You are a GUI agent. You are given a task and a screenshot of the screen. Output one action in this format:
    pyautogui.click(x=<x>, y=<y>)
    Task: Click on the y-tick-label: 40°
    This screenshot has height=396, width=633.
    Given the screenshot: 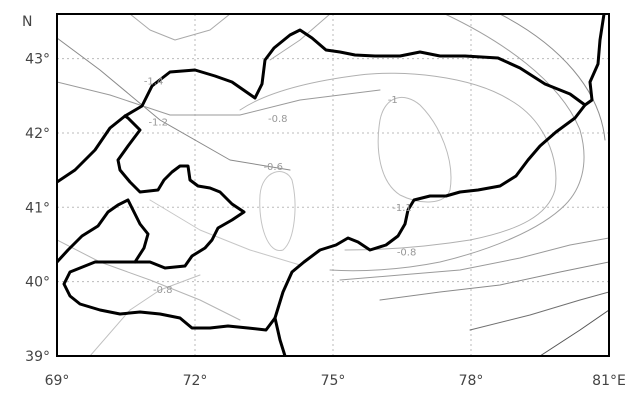 What is the action you would take?
    pyautogui.click(x=37, y=283)
    